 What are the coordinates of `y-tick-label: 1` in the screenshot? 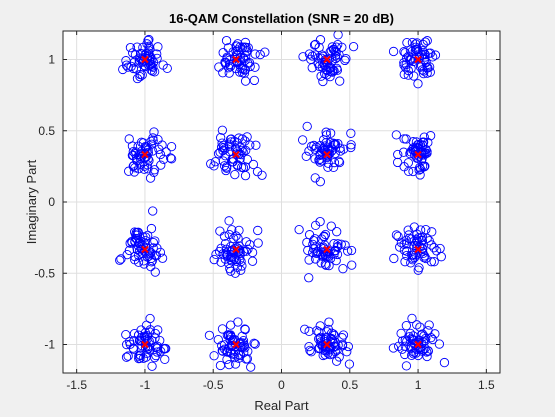 It's located at (51, 60).